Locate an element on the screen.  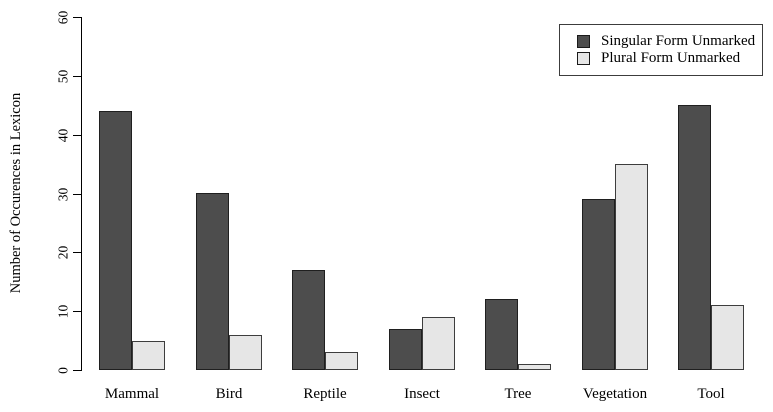
bar-tool-plural-form-unmarked is located at coordinates (727, 337).